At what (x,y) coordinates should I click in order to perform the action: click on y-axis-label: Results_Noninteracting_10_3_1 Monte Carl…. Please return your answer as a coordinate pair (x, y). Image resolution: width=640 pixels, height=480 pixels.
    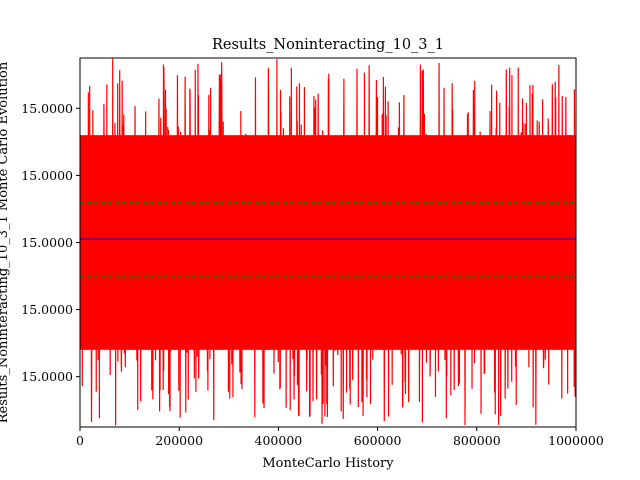
    Looking at the image, I should click on (5, 242).